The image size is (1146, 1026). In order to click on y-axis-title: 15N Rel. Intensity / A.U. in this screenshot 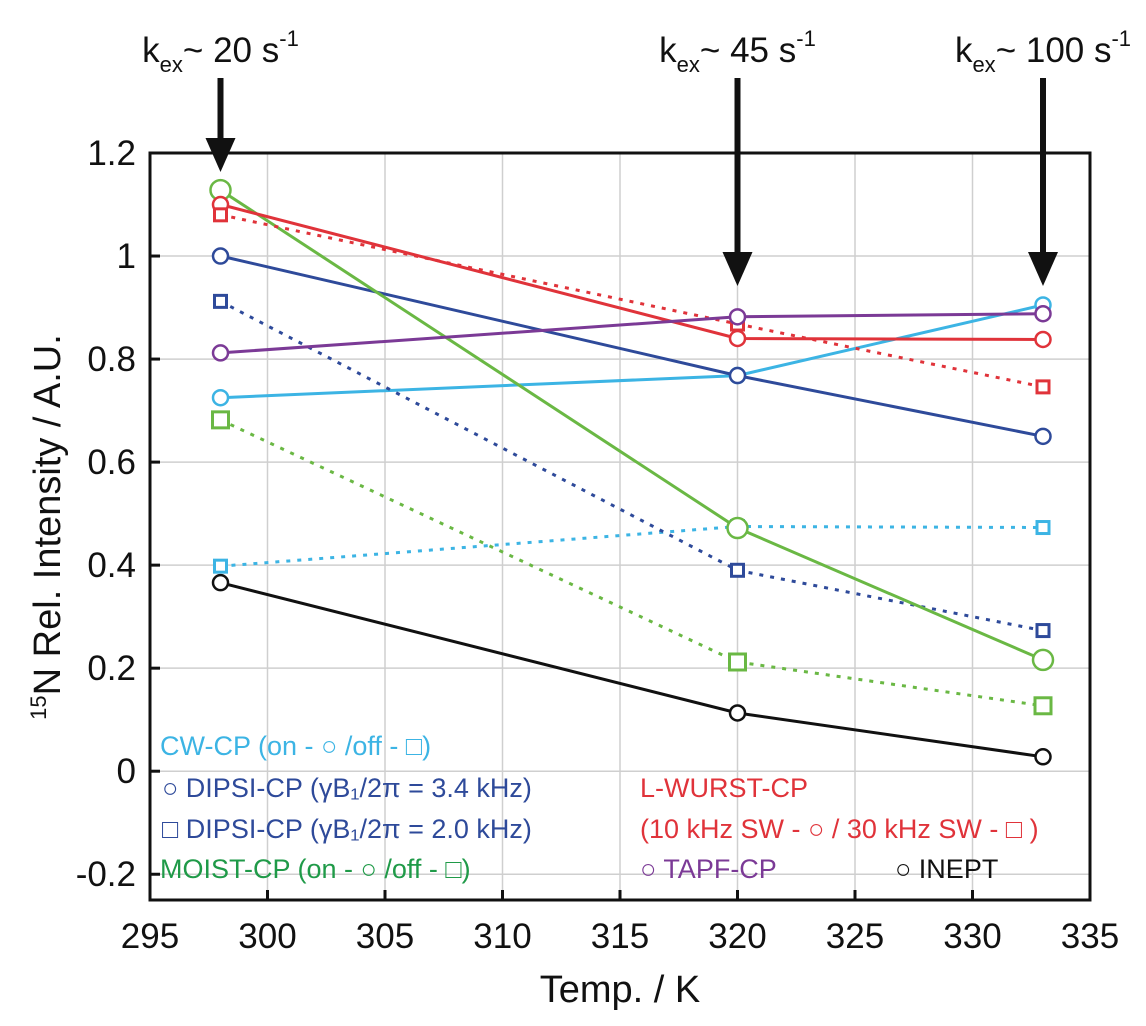, I will do `click(47, 527)`.